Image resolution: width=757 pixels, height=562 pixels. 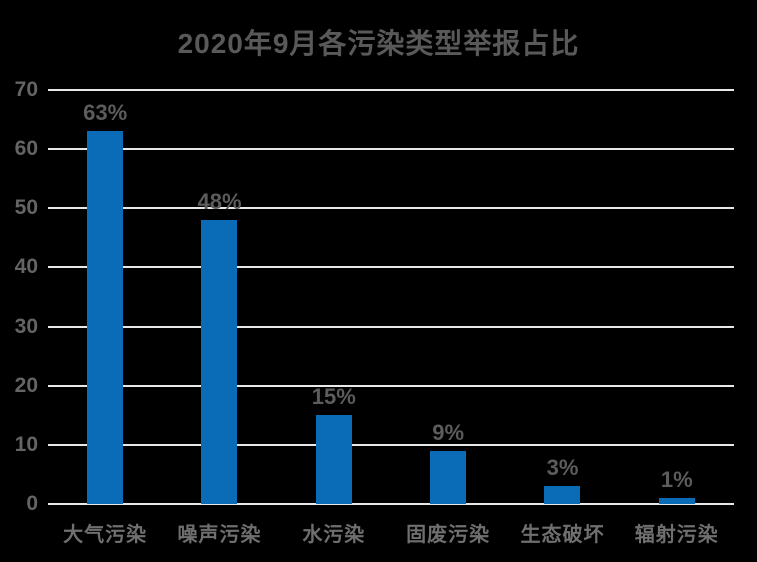 What do you see at coordinates (333, 397) in the screenshot?
I see `bar-value-label: 15%` at bounding box center [333, 397].